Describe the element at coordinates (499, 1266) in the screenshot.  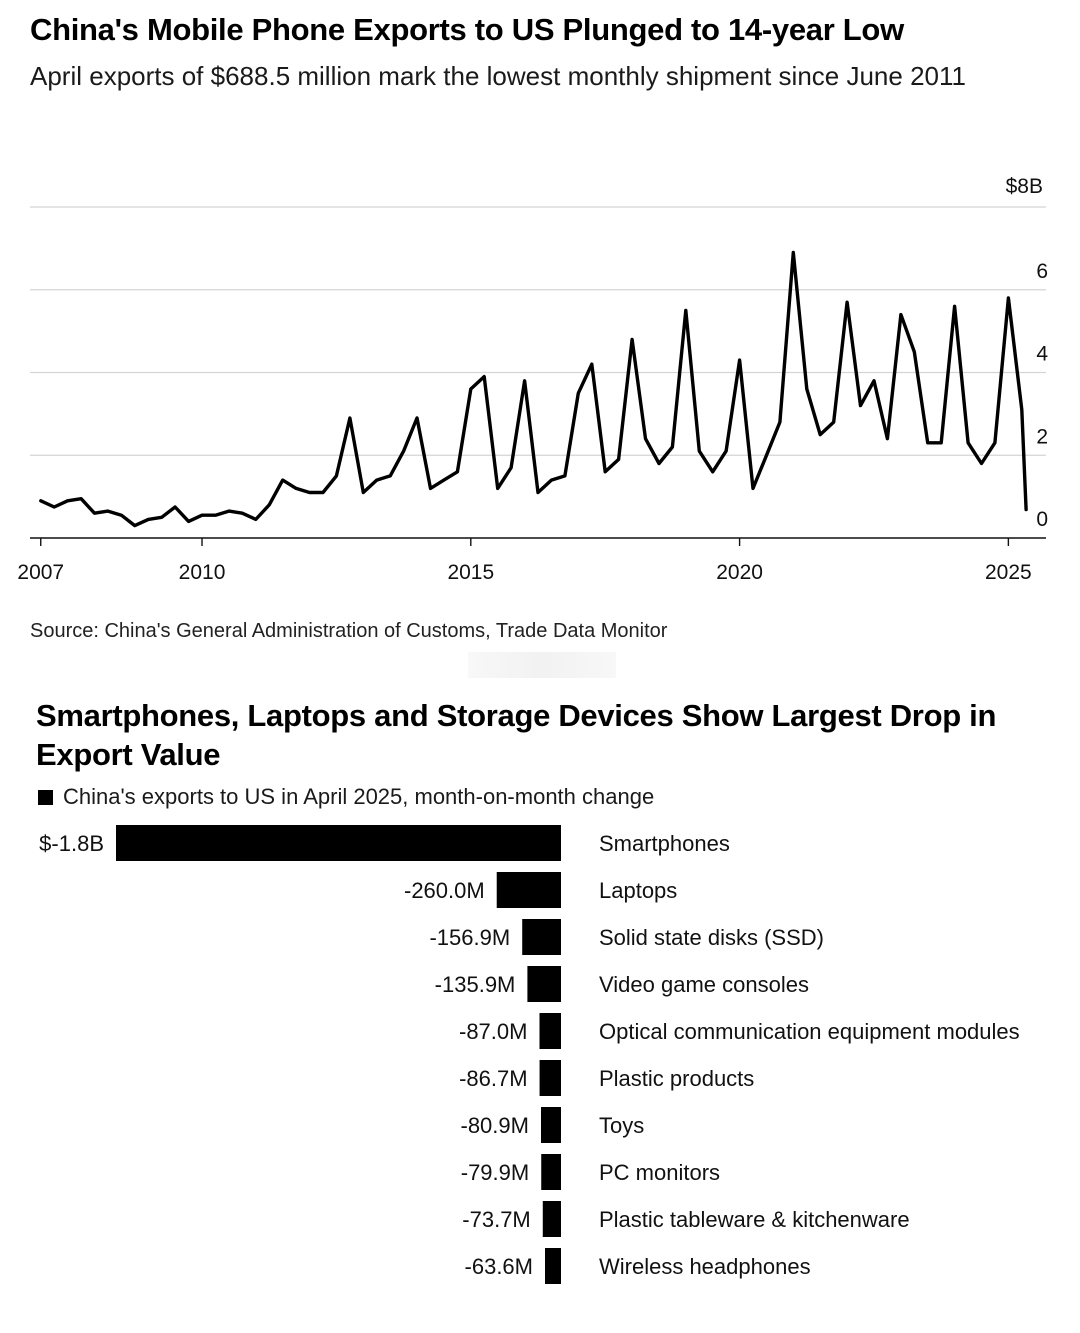
I see `bar-value-label: -63.6M` at that location.